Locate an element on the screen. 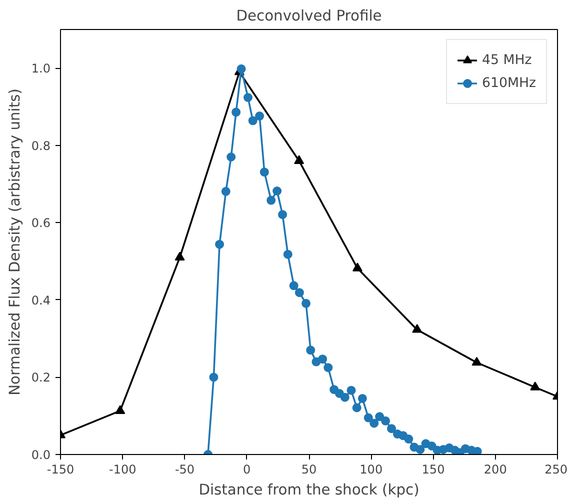  y-tick-label: 0.8 is located at coordinates (41, 145).